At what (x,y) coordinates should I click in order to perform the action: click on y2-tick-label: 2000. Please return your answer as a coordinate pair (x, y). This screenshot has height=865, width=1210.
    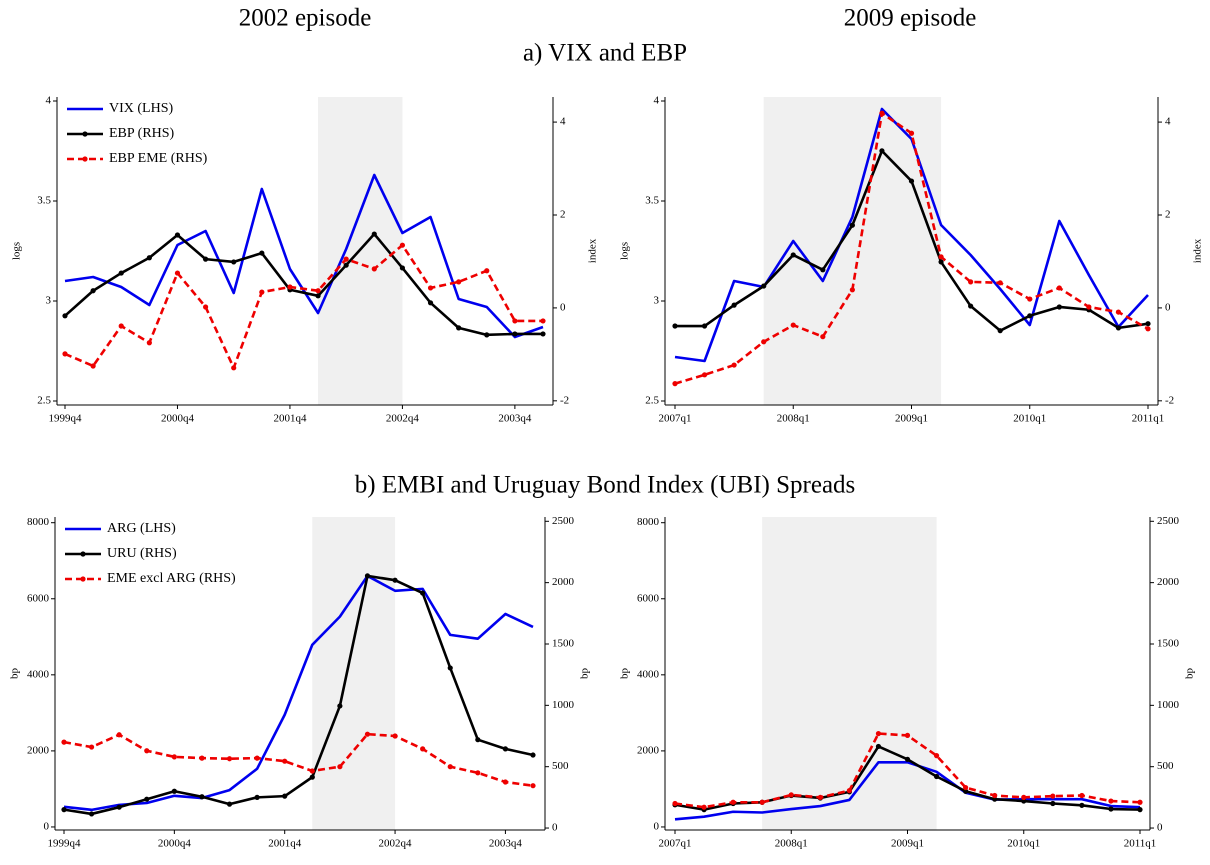
    Looking at the image, I should click on (1168, 582).